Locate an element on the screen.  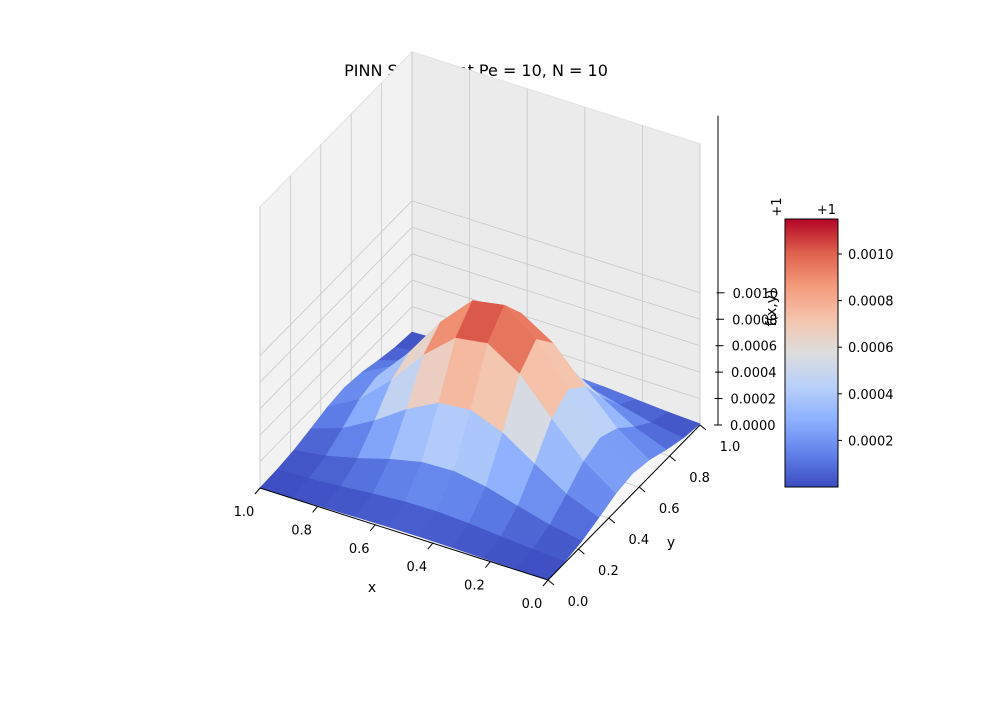
x-tick-label: 0.6 is located at coordinates (359, 549).